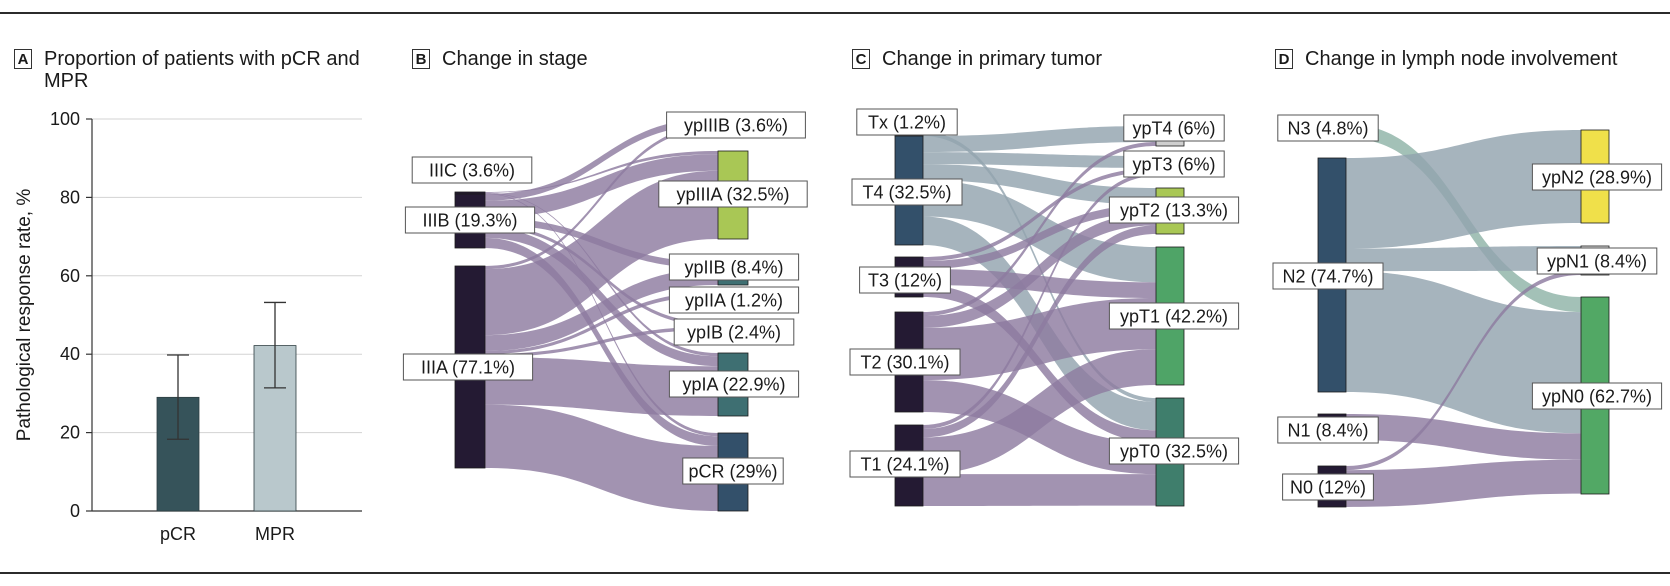 Image resolution: width=1670 pixels, height=586 pixels. I want to click on label-ypT0-box, so click(1174, 451).